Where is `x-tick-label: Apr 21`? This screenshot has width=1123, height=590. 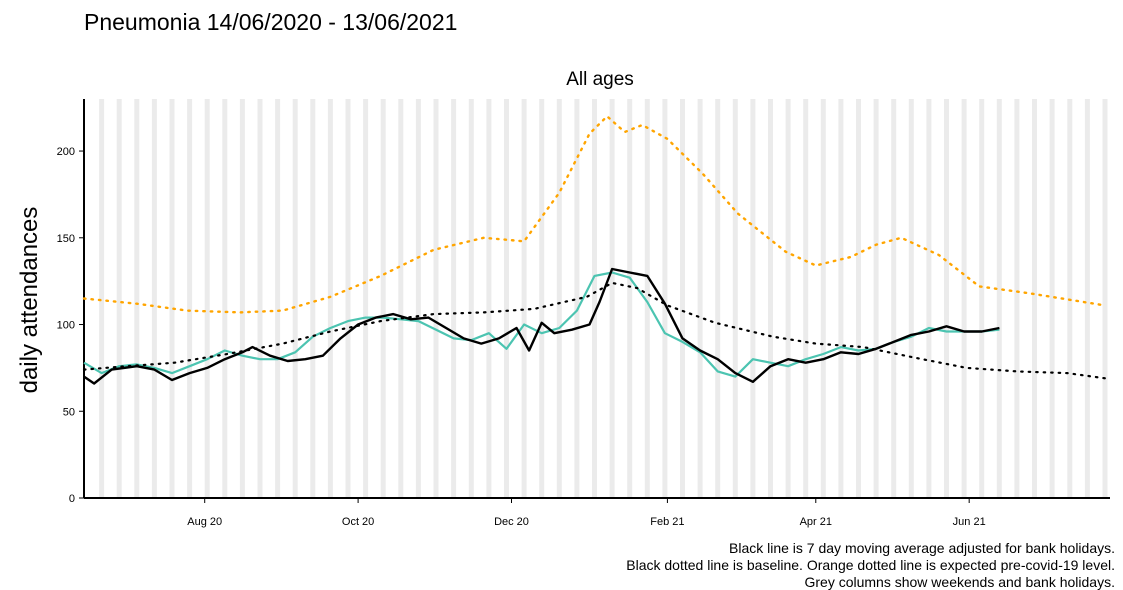 x-tick-label: Apr 21 is located at coordinates (816, 522).